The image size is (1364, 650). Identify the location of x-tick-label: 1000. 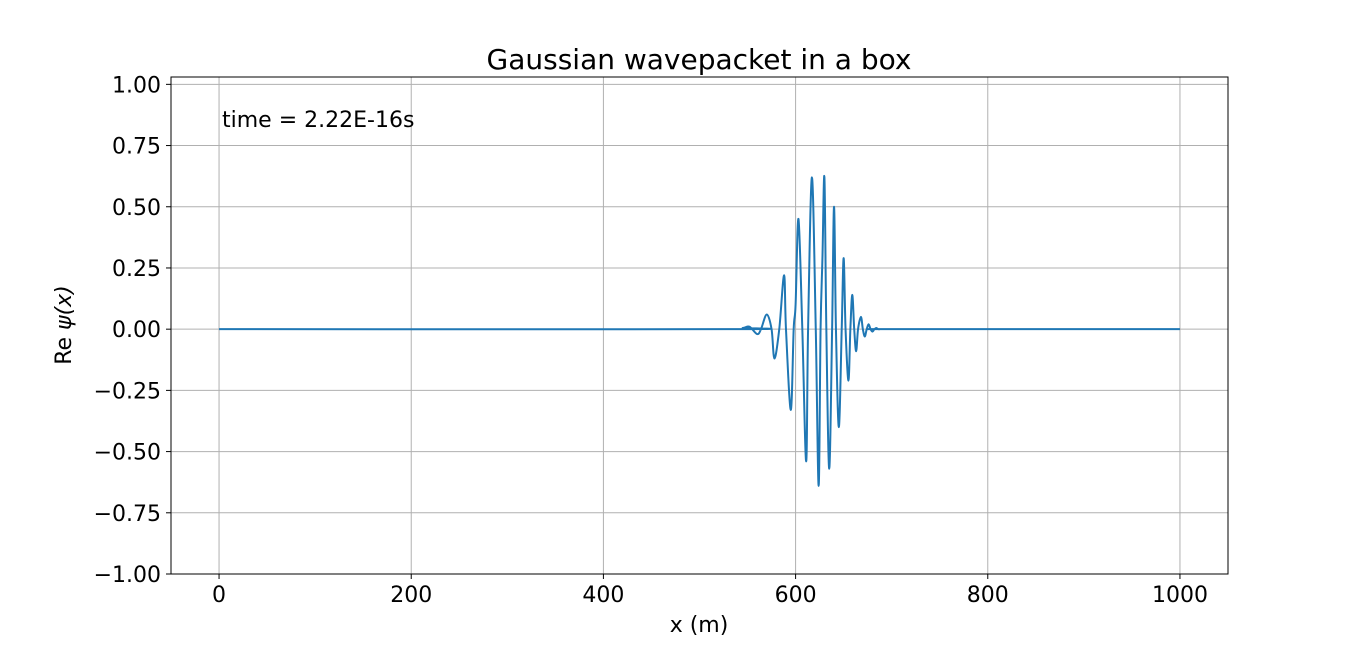
(1180, 595).